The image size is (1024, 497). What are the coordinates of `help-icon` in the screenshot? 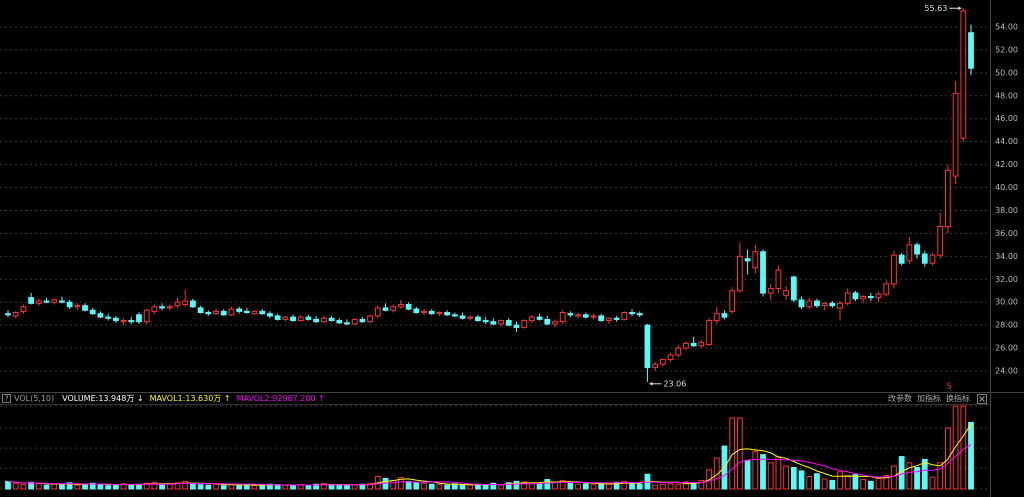 It's located at (6, 398).